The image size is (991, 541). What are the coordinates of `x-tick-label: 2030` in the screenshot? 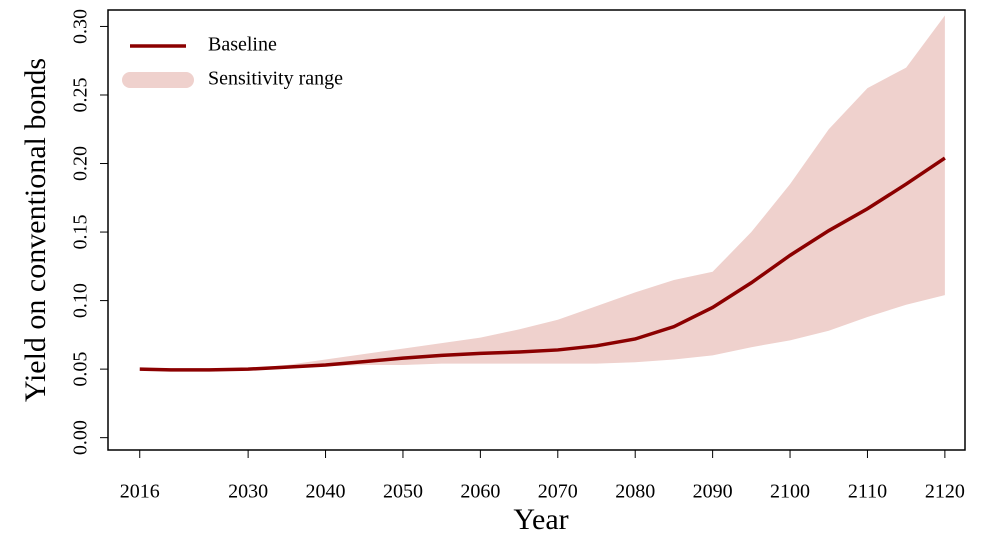 It's located at (248, 492).